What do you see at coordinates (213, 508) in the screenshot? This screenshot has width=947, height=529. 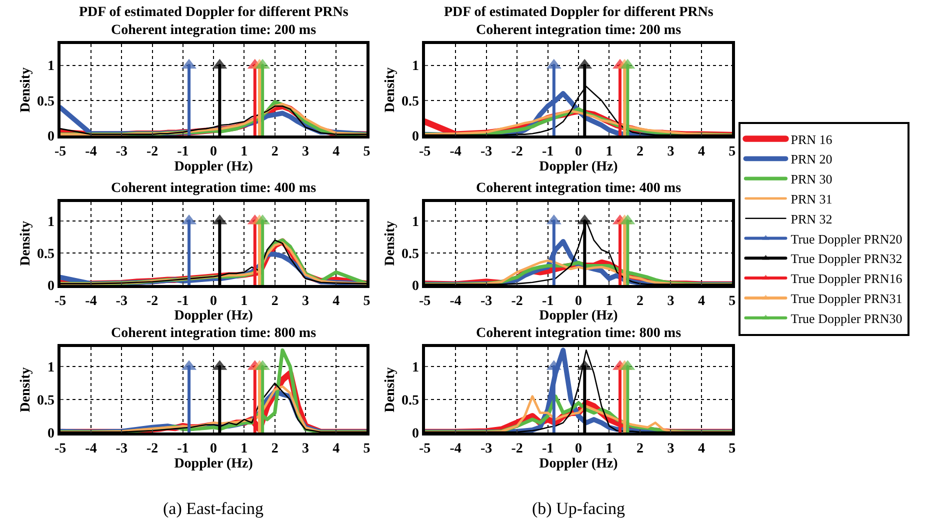 I see `text: (a) East-facing` at bounding box center [213, 508].